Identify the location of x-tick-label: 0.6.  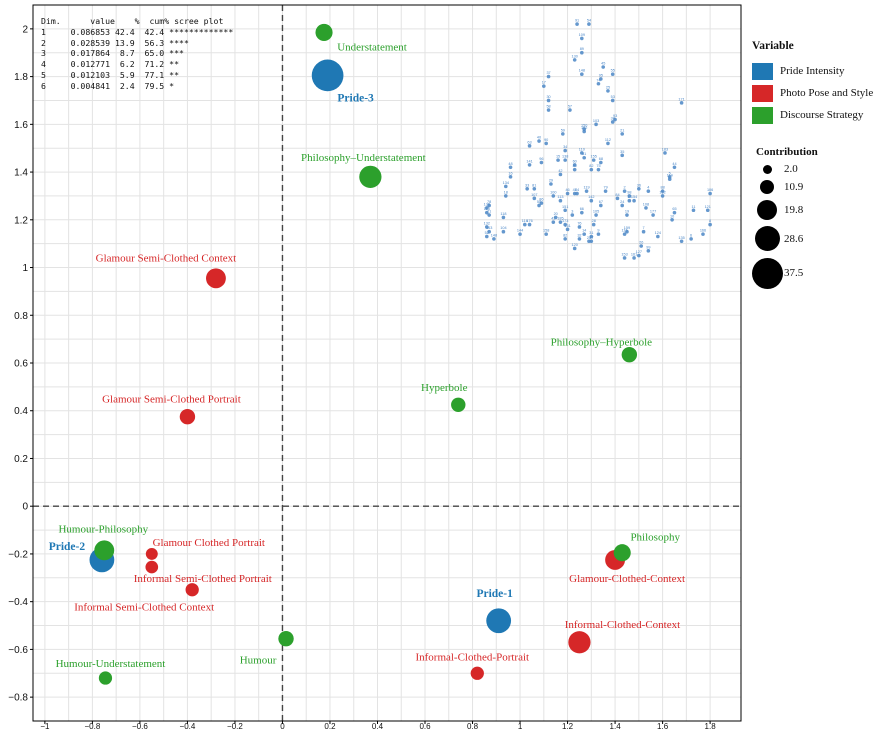
(425, 725).